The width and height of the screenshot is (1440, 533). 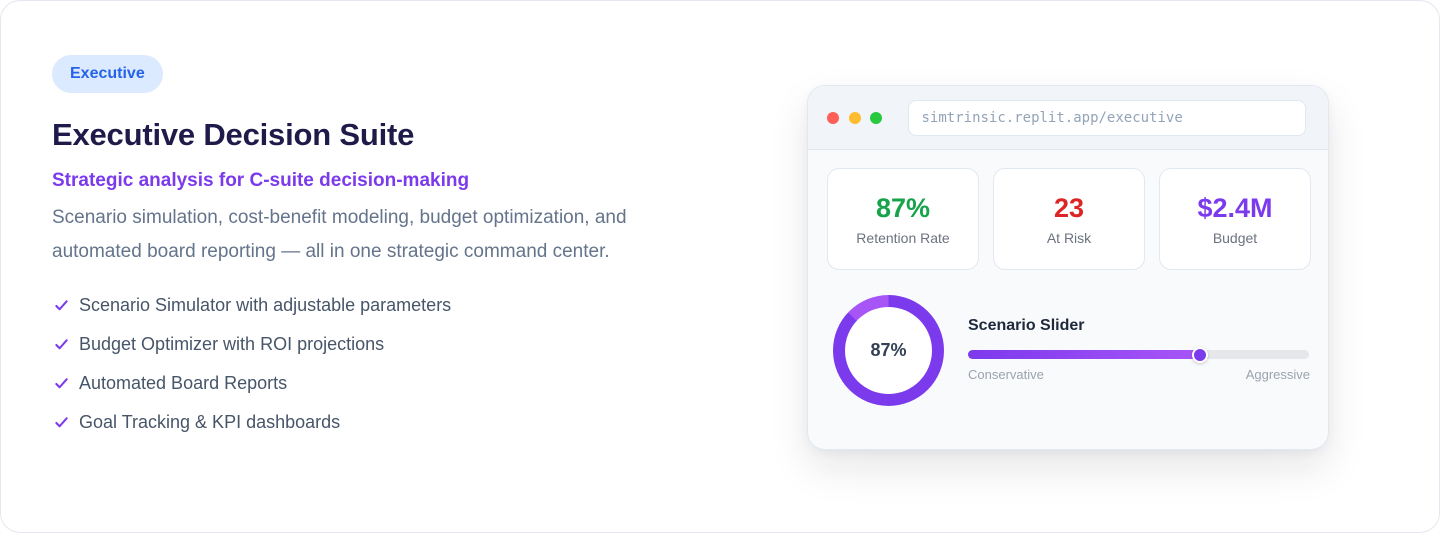 What do you see at coordinates (854, 117) in the screenshot?
I see `minimize-dot-icon` at bounding box center [854, 117].